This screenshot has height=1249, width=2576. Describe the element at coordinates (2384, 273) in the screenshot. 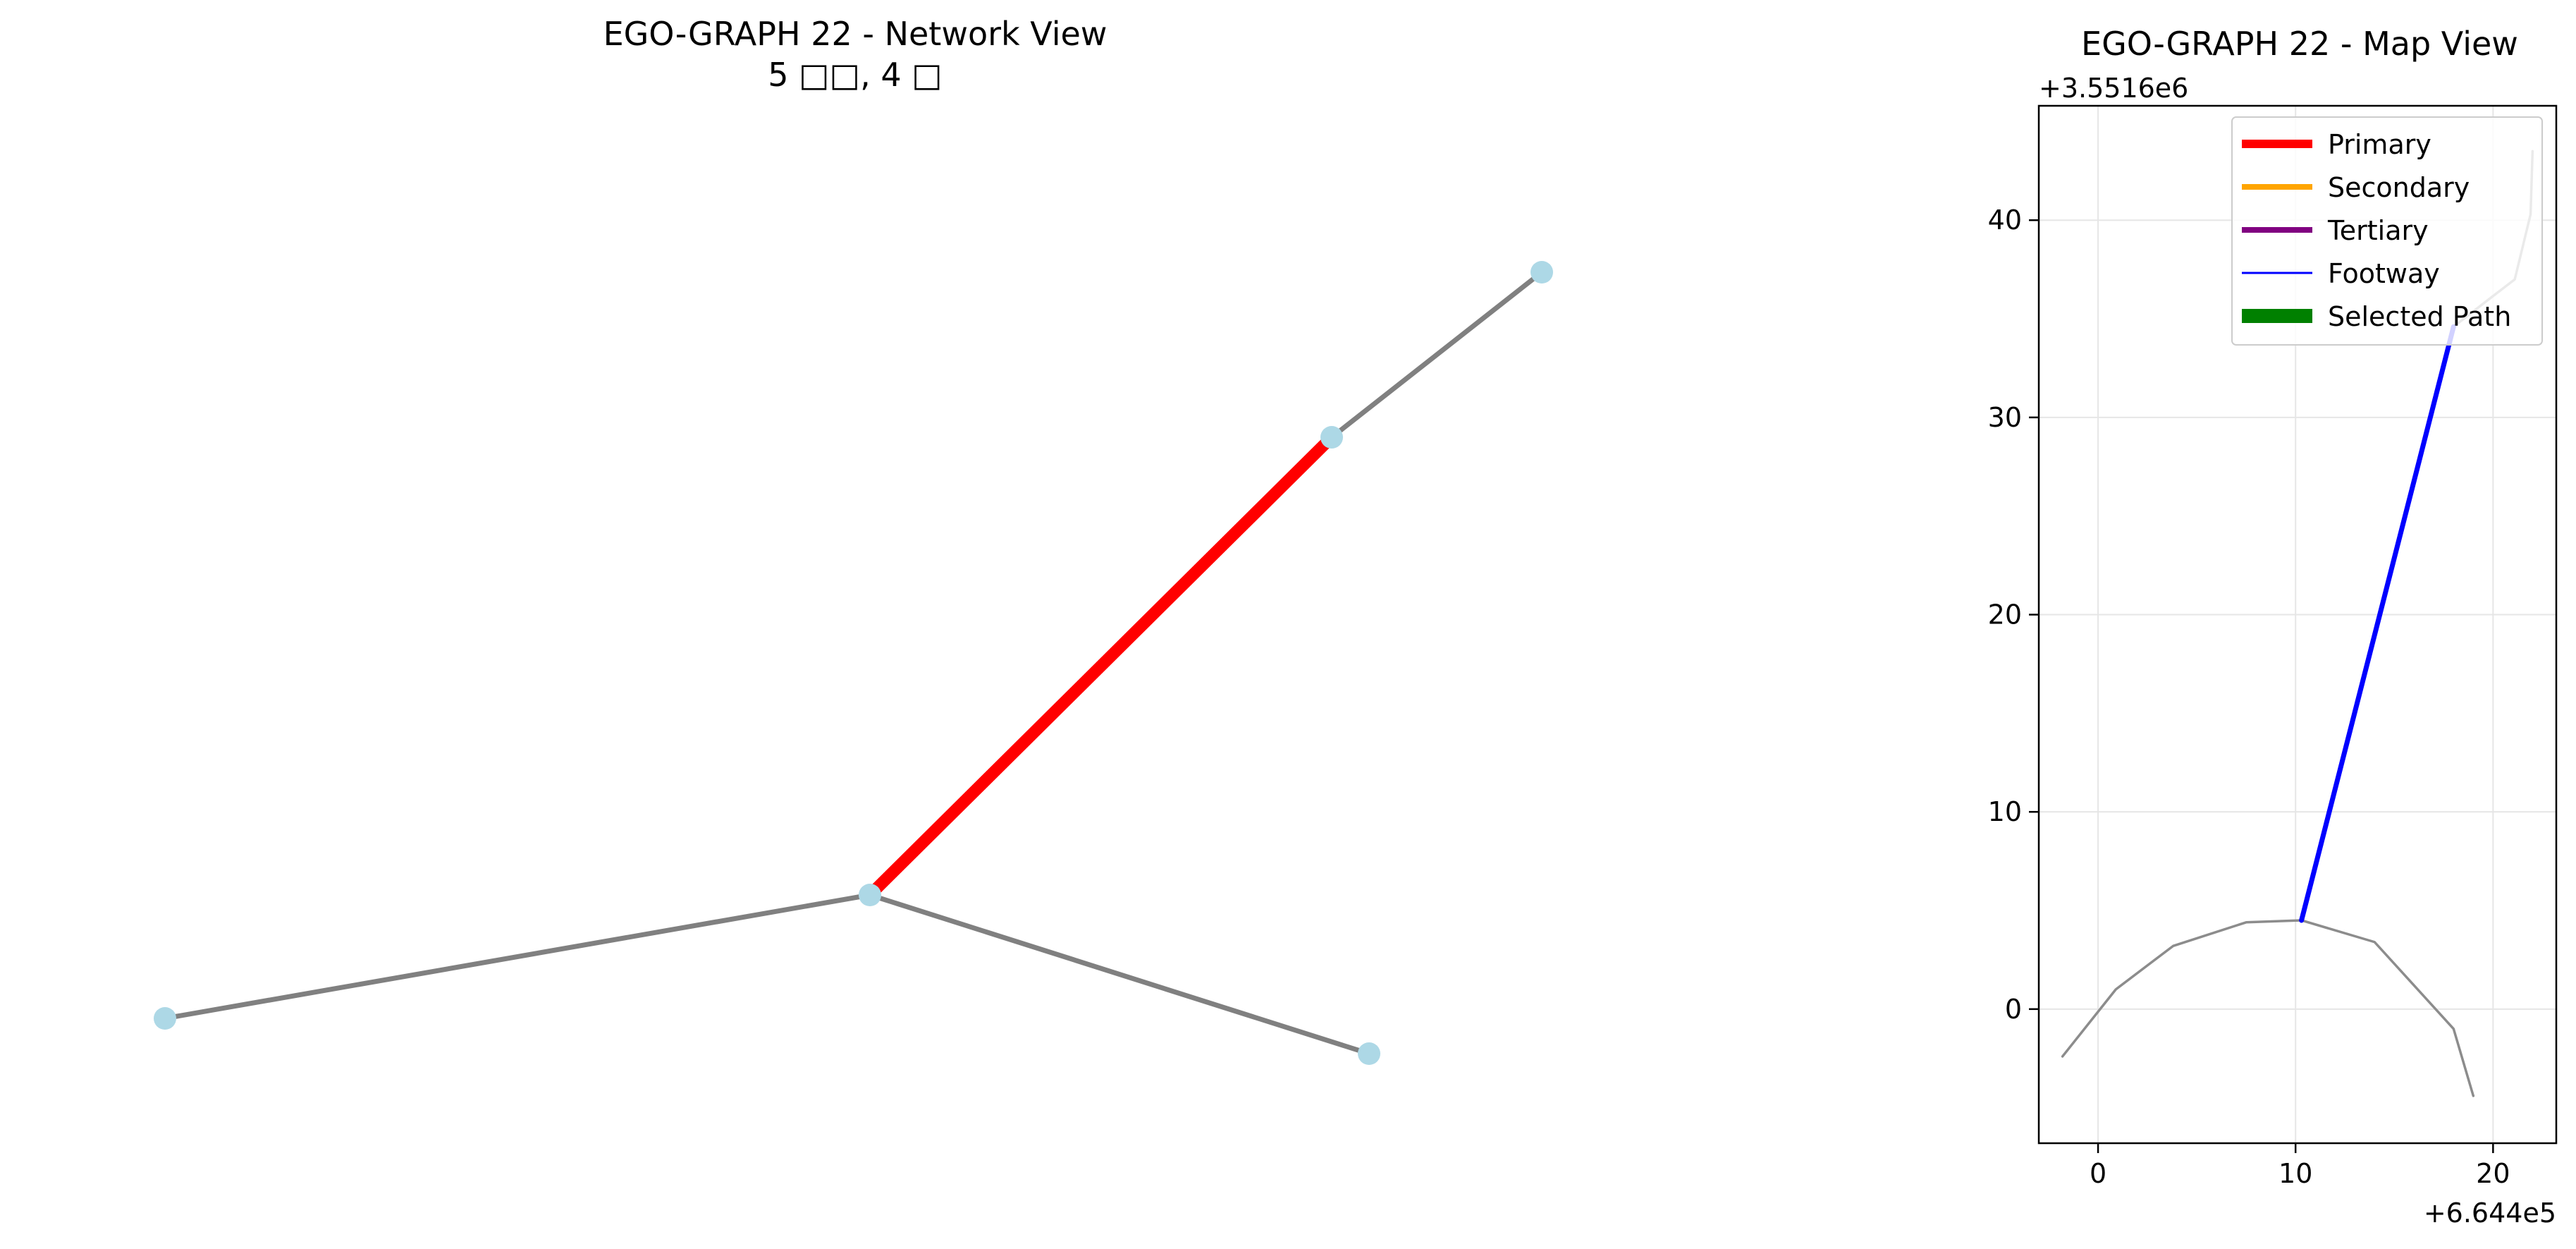

I see `legend-label: Footway` at that location.